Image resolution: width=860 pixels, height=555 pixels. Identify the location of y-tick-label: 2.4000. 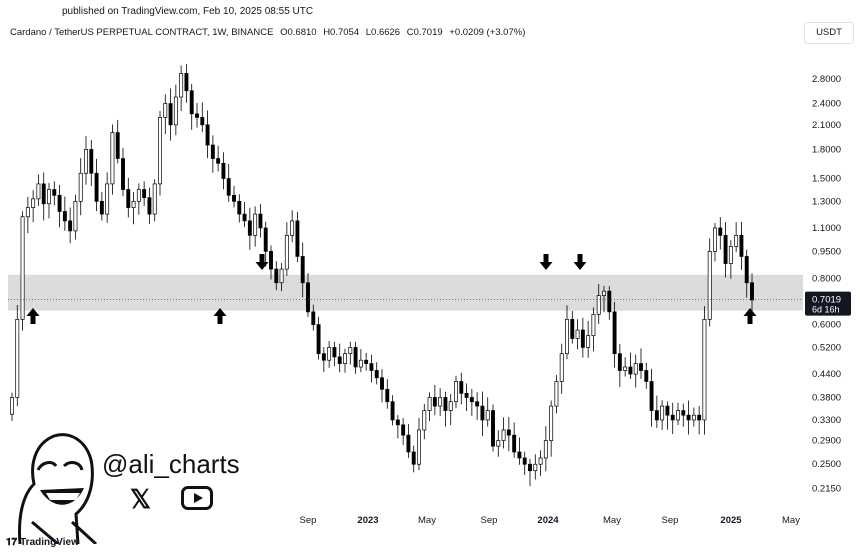
(826, 104).